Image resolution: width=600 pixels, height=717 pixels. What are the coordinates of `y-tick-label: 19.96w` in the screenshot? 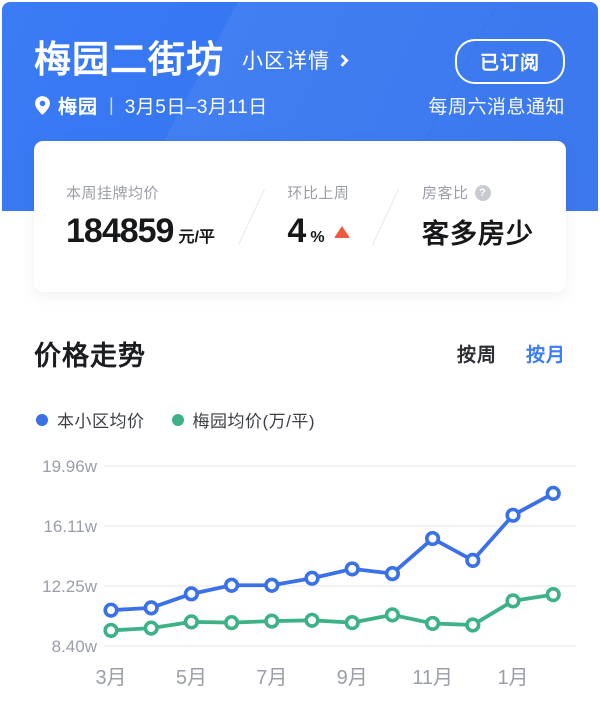 It's located at (70, 466).